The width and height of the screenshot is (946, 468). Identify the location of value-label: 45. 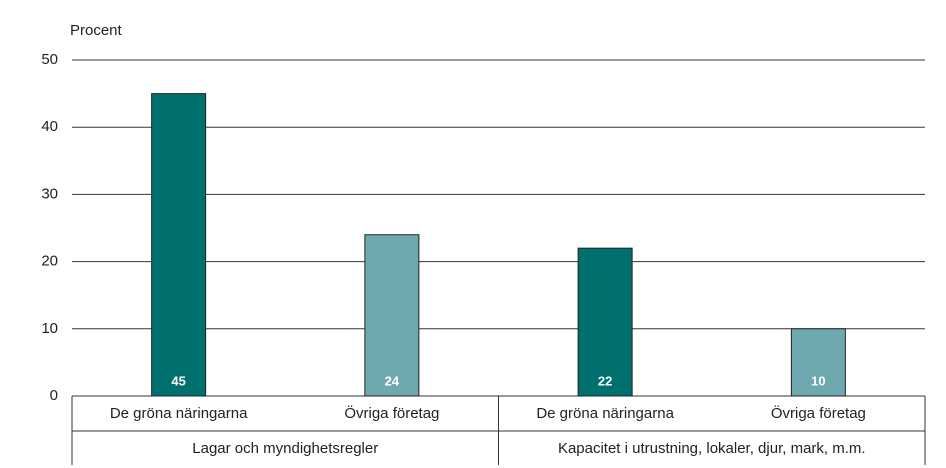
(178, 380).